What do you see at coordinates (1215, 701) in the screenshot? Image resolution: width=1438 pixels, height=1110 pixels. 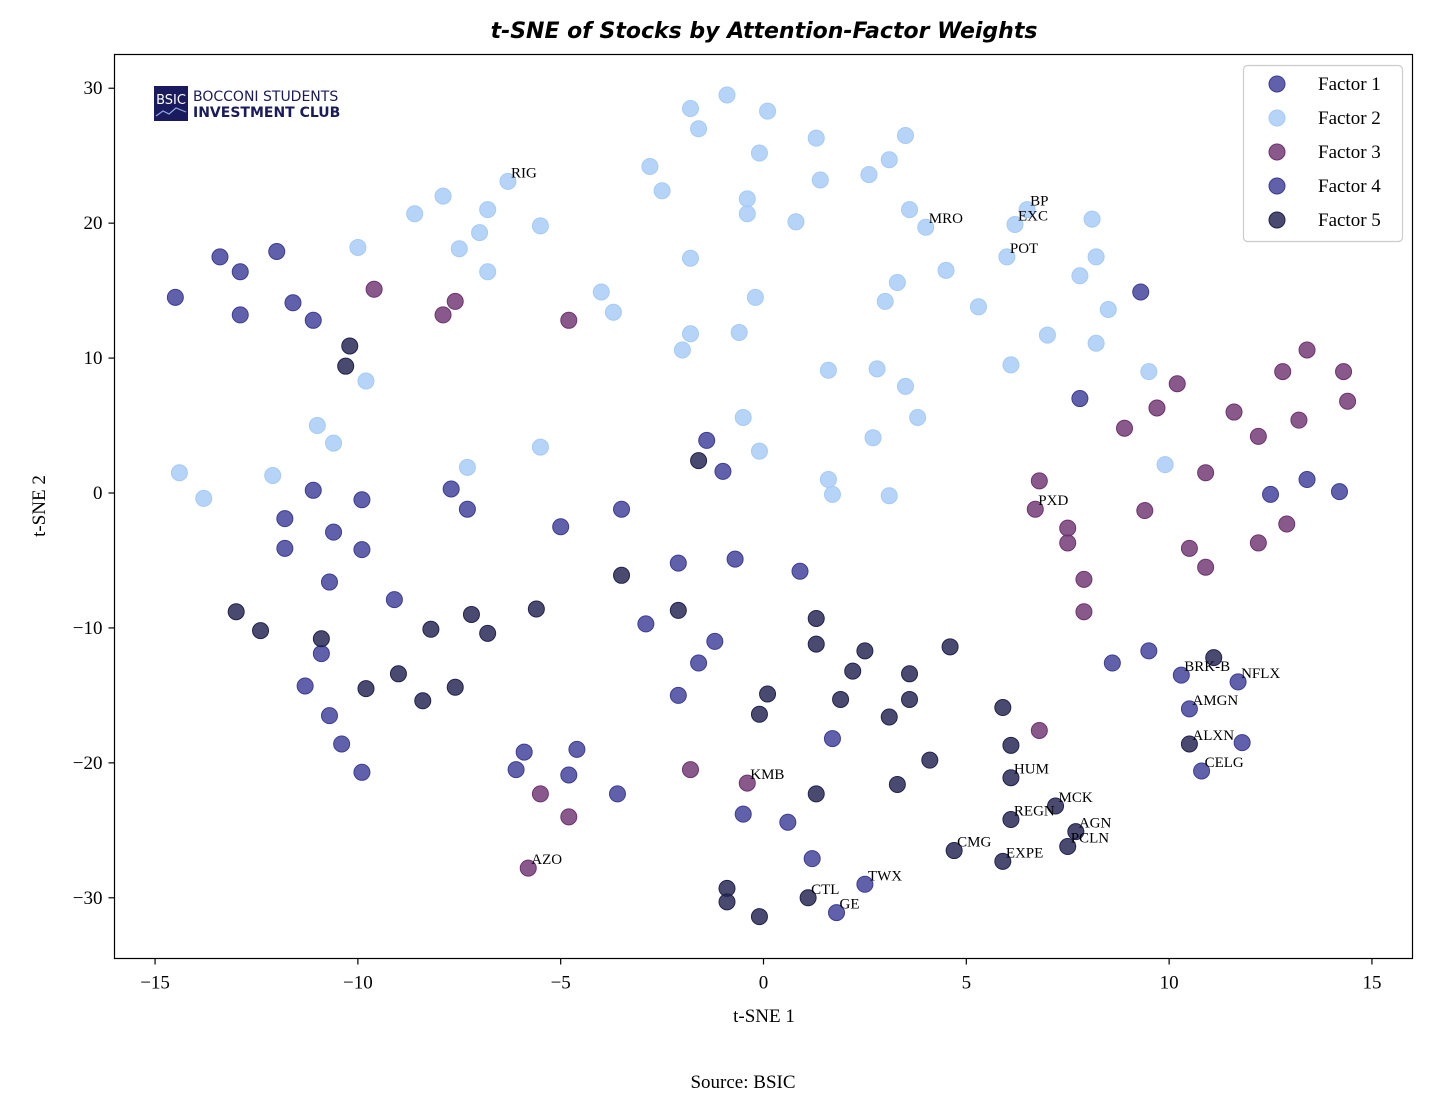 I see `point-label: AMGN` at bounding box center [1215, 701].